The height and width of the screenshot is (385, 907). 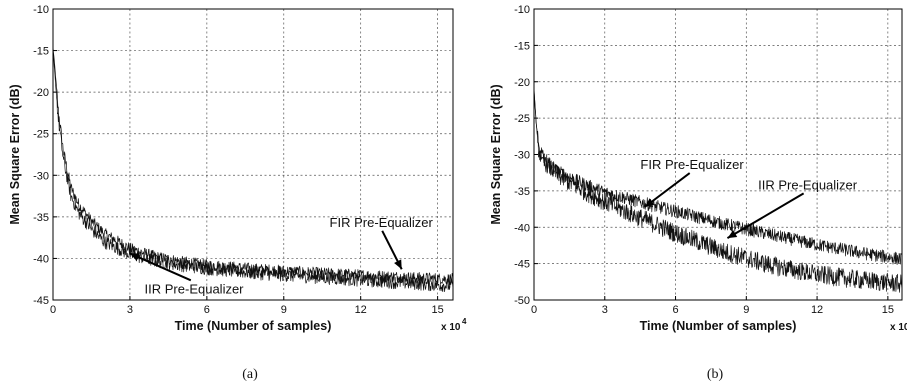 I want to click on panel-caption: (a), so click(x=250, y=374).